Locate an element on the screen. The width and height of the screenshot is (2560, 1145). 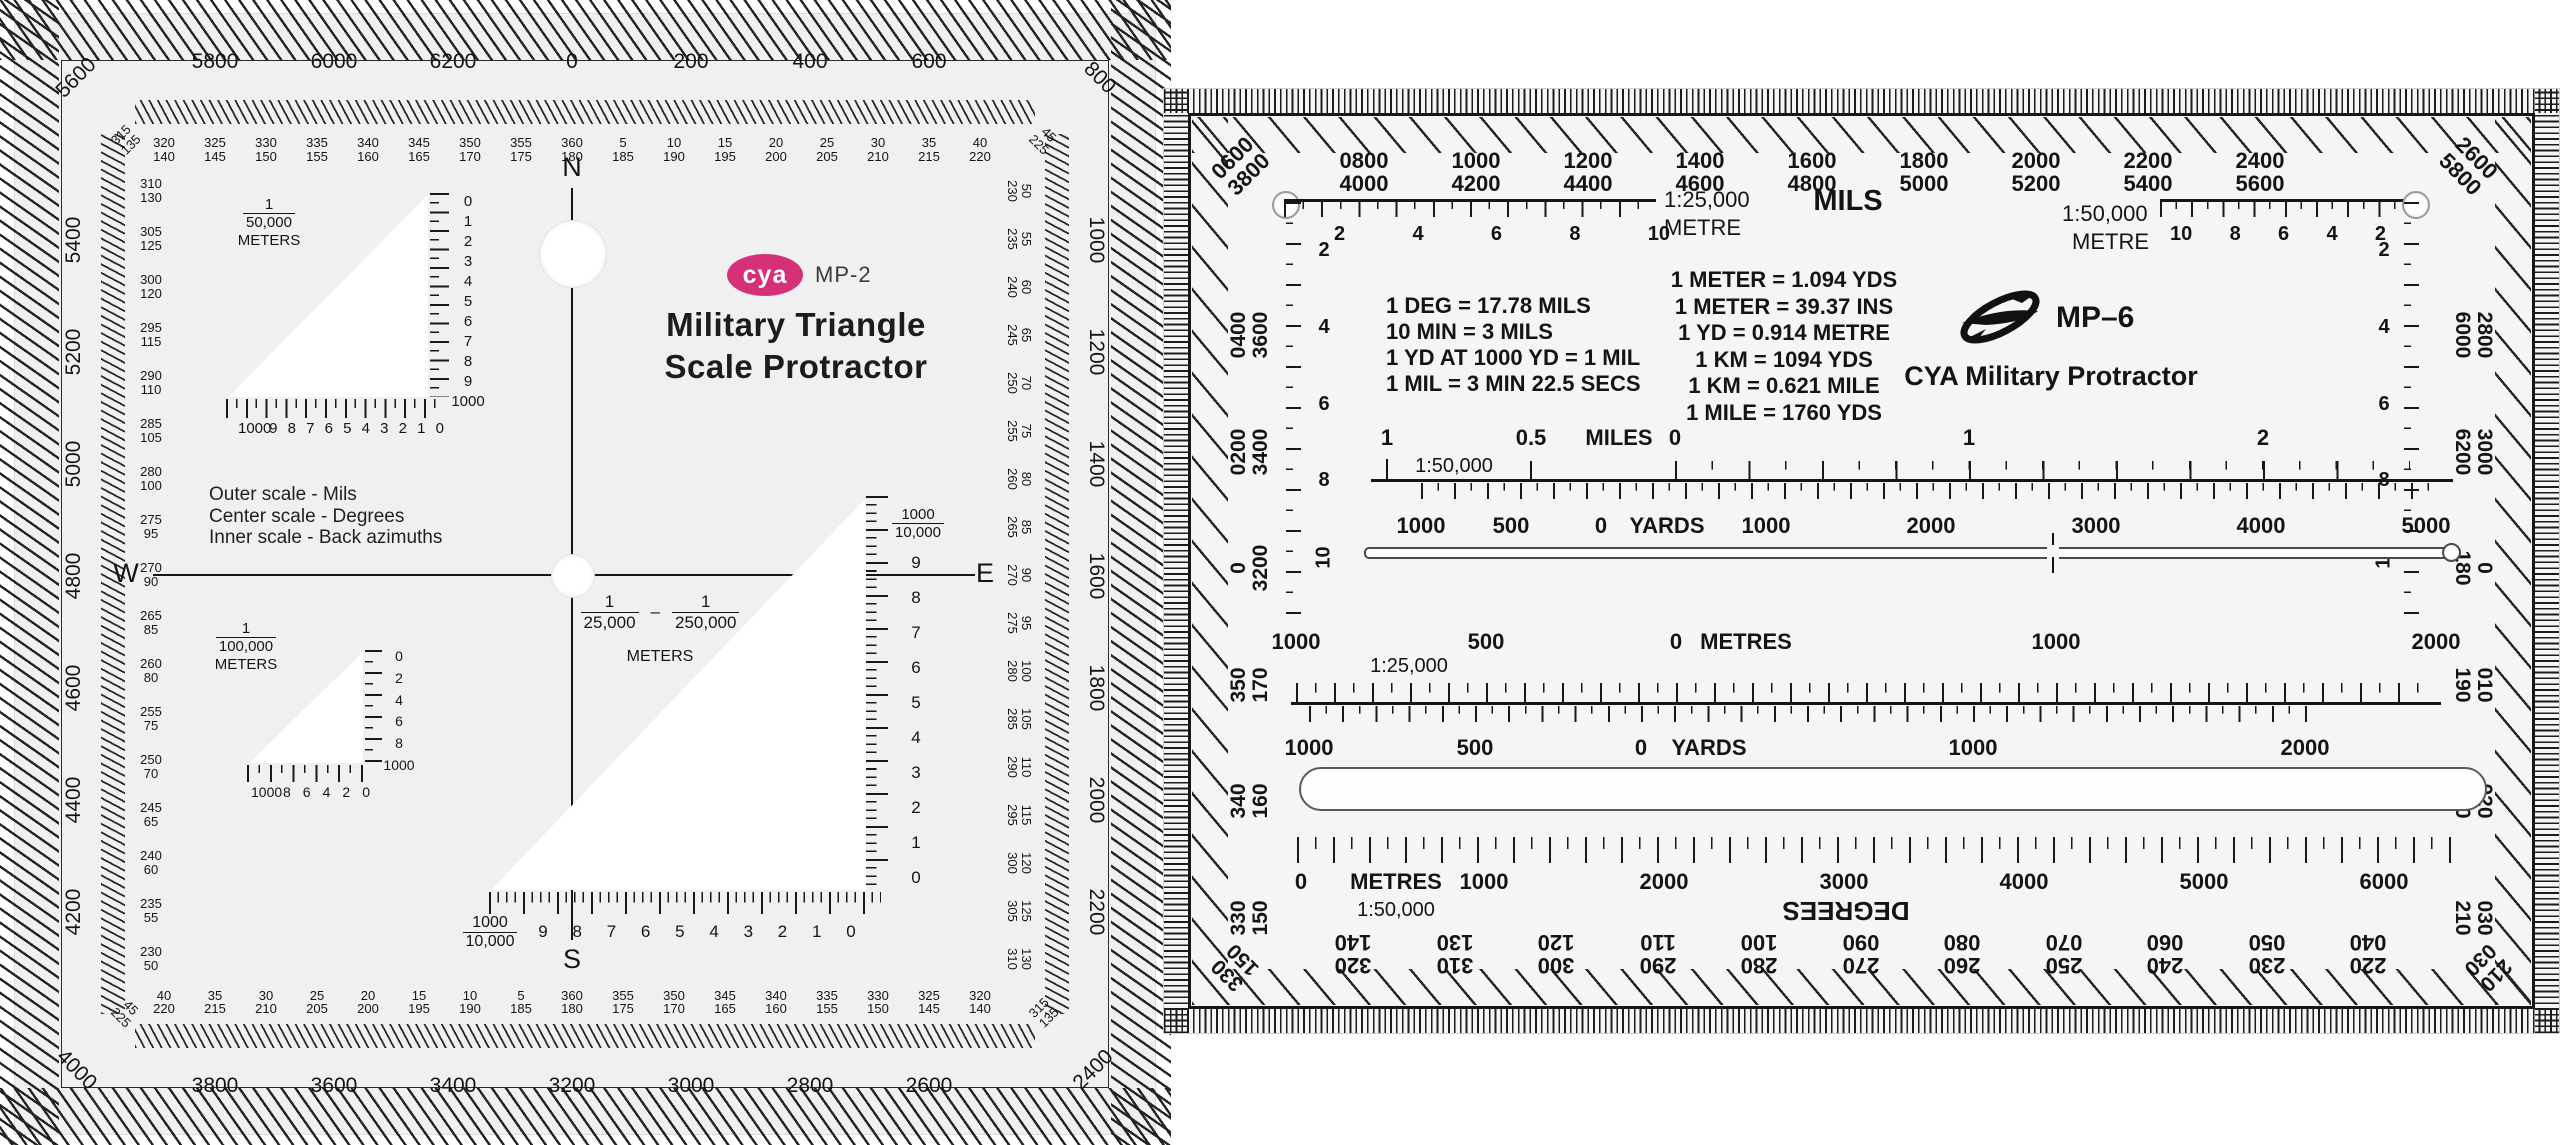
degree-pair: 130 310 is located at coordinates (1019, 959).